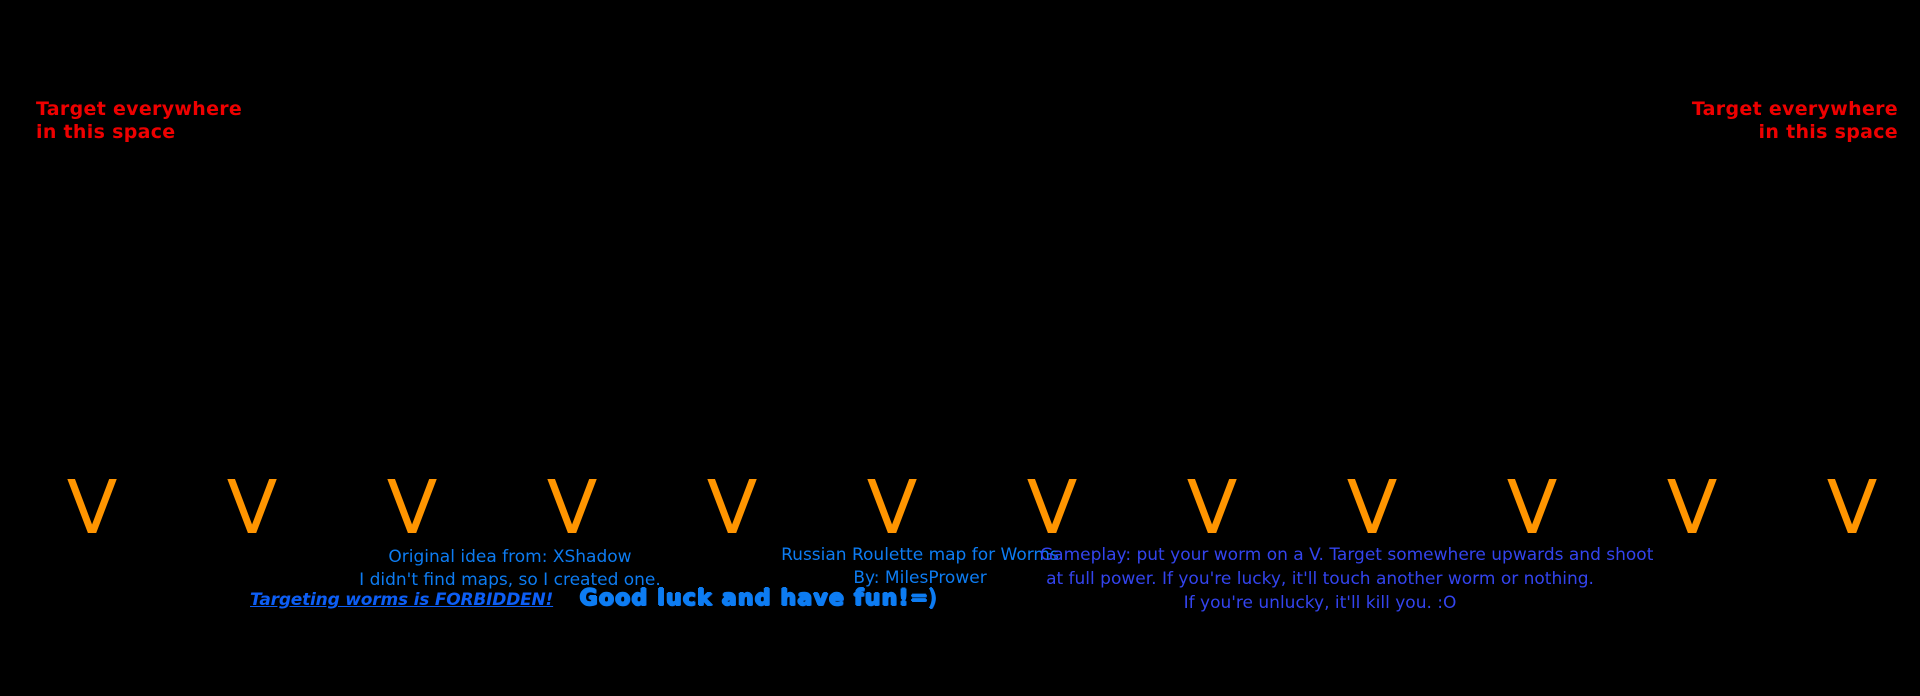 This screenshot has width=1920, height=696. I want to click on landing-pad-v-10: V, so click(1532, 508).